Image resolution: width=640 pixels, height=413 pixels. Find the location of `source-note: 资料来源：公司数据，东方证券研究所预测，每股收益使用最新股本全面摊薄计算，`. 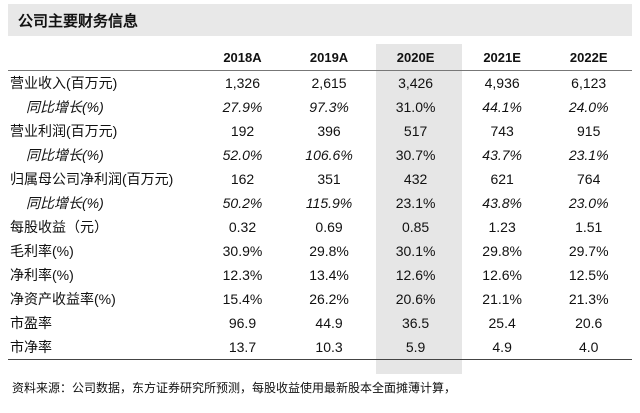

source-note: 资料来源：公司数据，东方证券研究所预测，每股收益使用最新股本全面摊薄计算， is located at coordinates (234, 388).